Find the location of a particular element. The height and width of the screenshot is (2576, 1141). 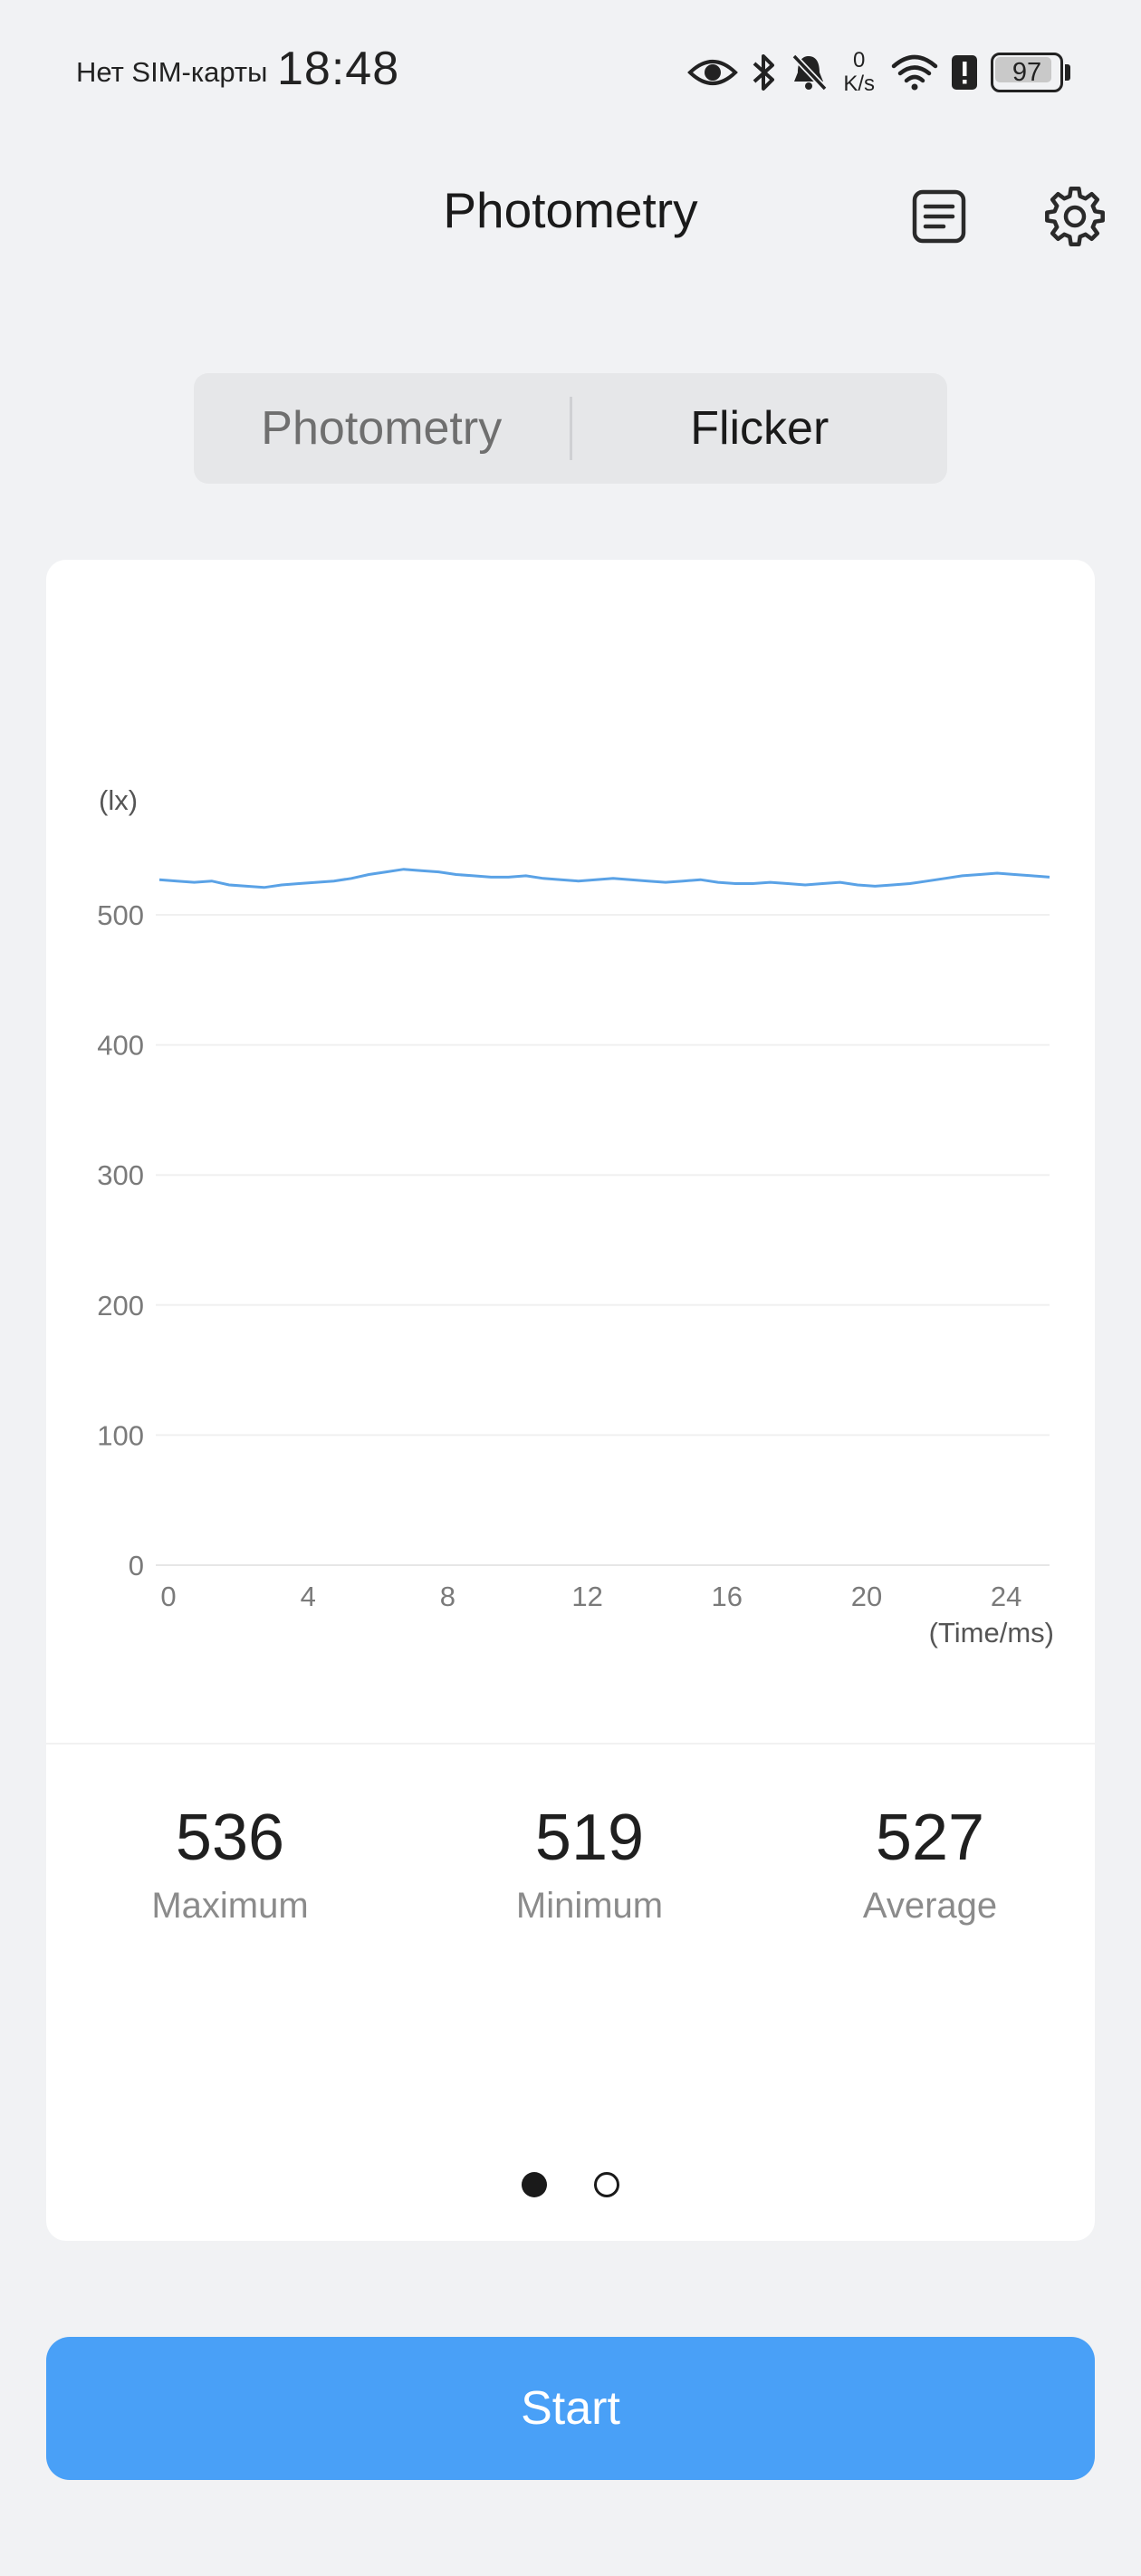

x-axis-ticks: 0 4 8 12 16 20 24 is located at coordinates (591, 1596).